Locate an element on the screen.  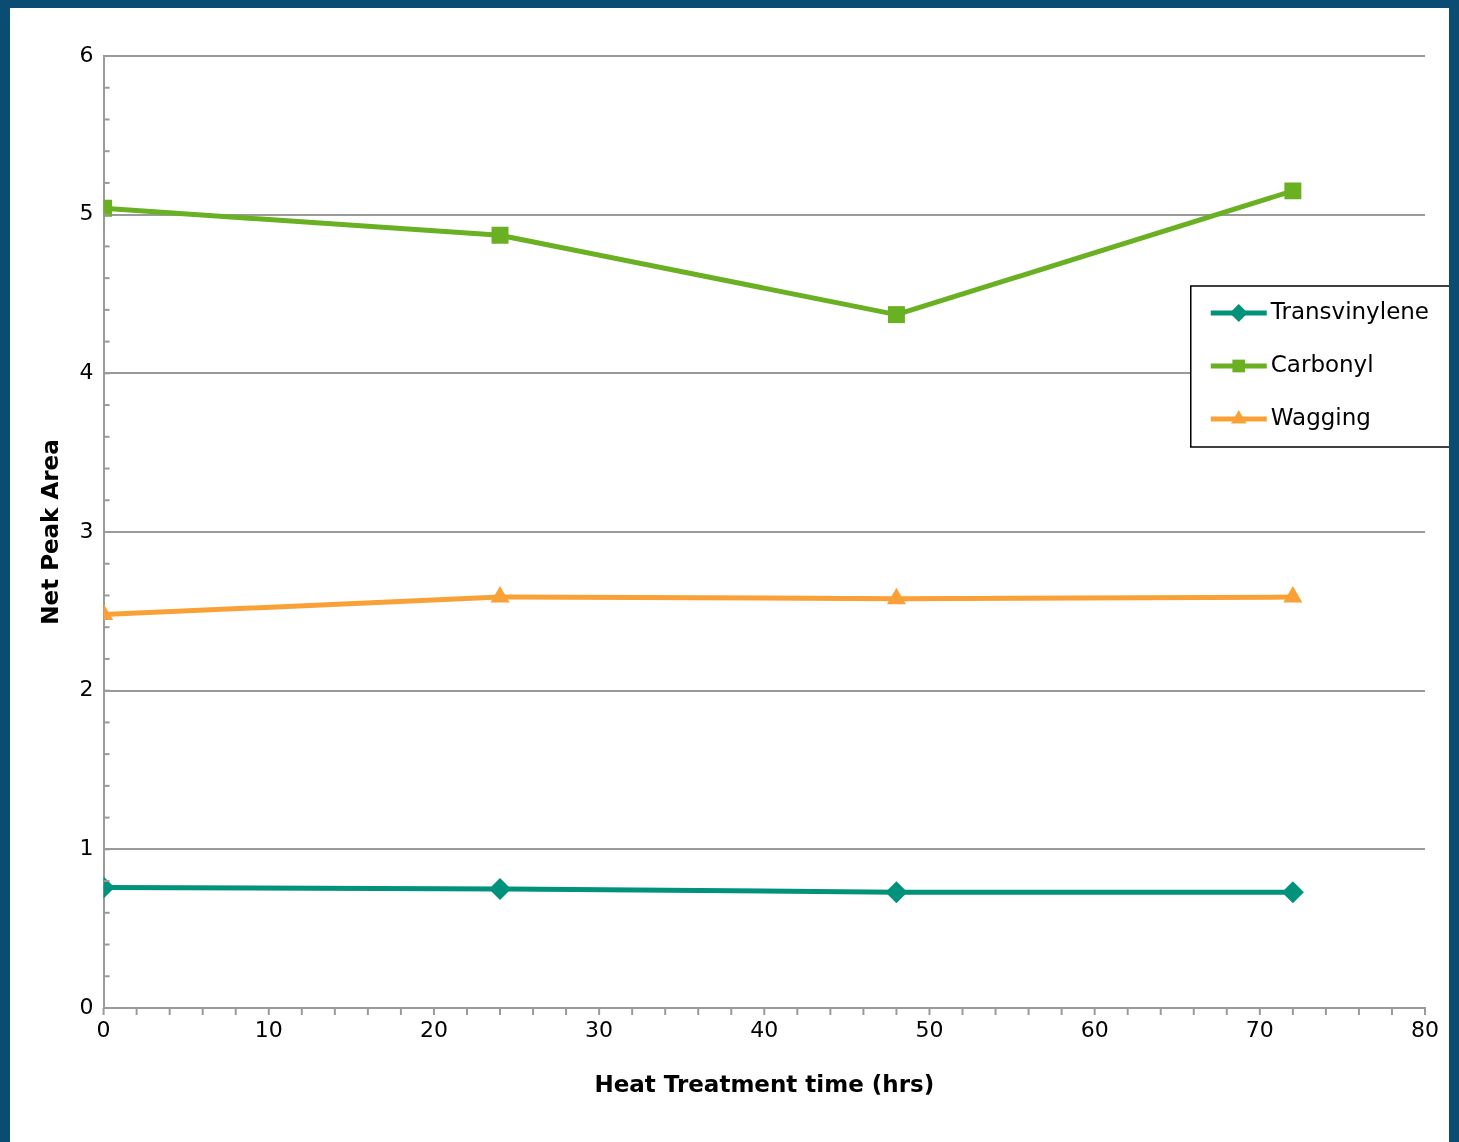
x-tick-label: 20 is located at coordinates (433, 1029).